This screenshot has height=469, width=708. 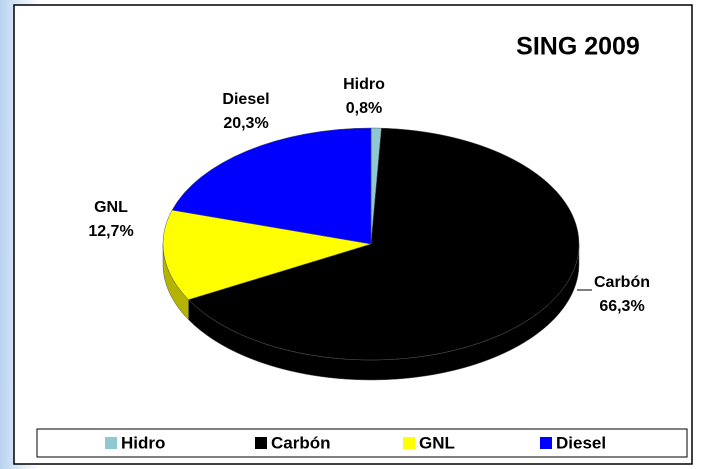 I want to click on legend-label: Diesel, so click(x=581, y=442).